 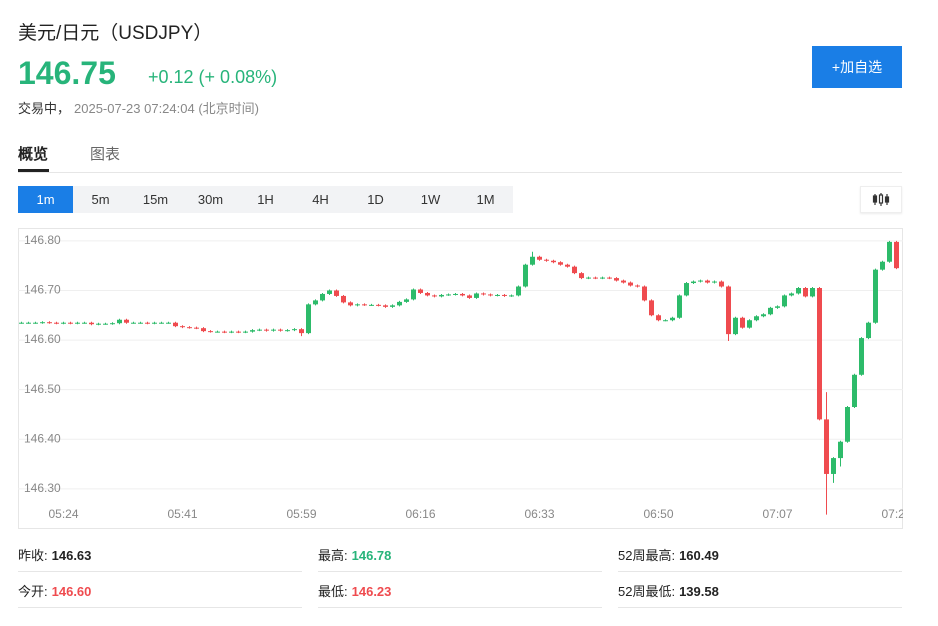 What do you see at coordinates (33, 170) in the screenshot?
I see `tab-underline` at bounding box center [33, 170].